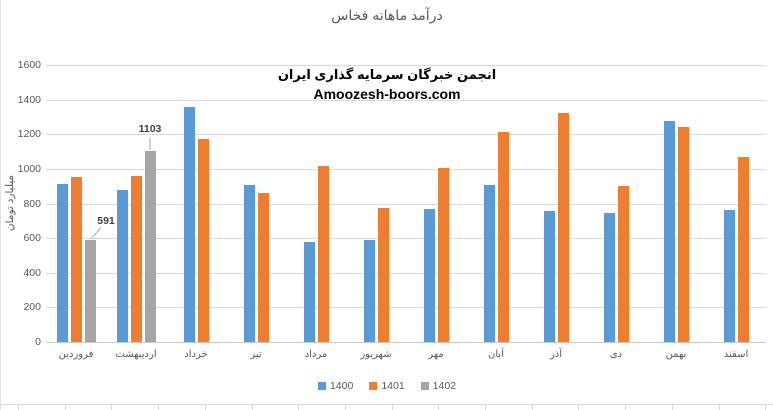 The height and width of the screenshot is (410, 773). I want to click on y-tick-label: 400, so click(32, 272).